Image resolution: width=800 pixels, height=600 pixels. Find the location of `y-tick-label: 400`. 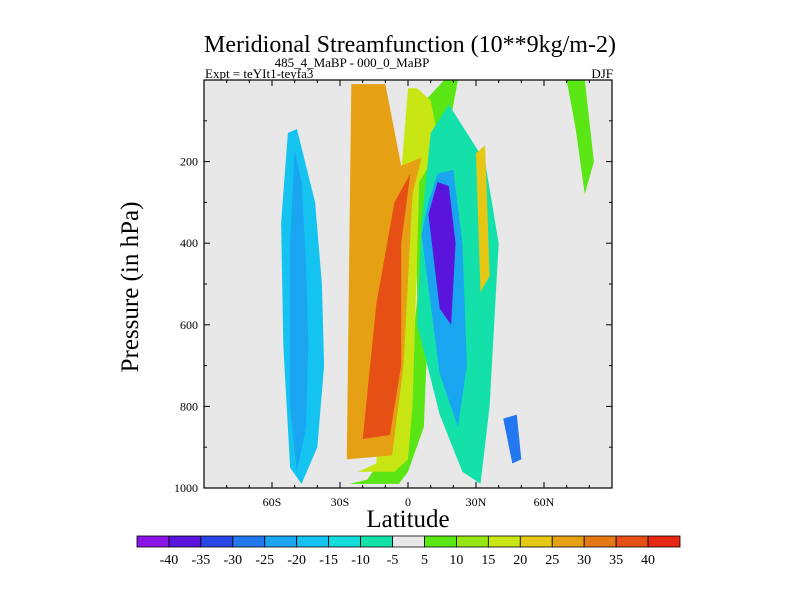

y-tick-label: 400 is located at coordinates (189, 243).